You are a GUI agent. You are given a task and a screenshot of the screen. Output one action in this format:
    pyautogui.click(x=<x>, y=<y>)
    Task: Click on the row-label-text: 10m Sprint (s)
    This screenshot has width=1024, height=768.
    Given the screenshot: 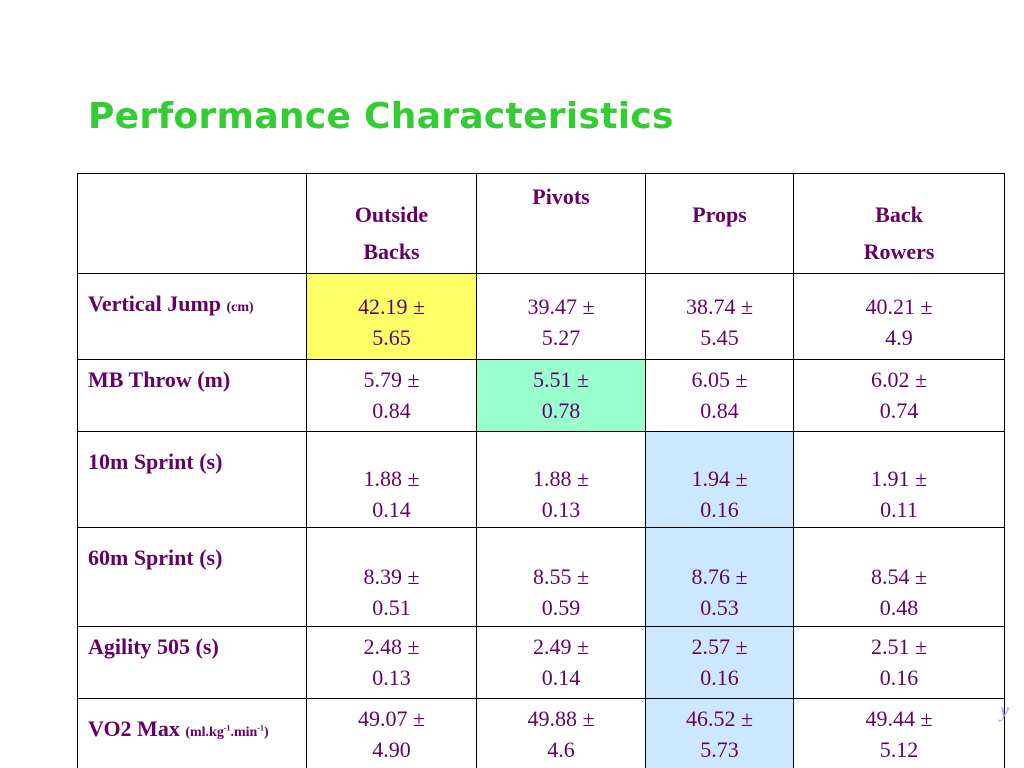 What is the action you would take?
    pyautogui.click(x=155, y=461)
    